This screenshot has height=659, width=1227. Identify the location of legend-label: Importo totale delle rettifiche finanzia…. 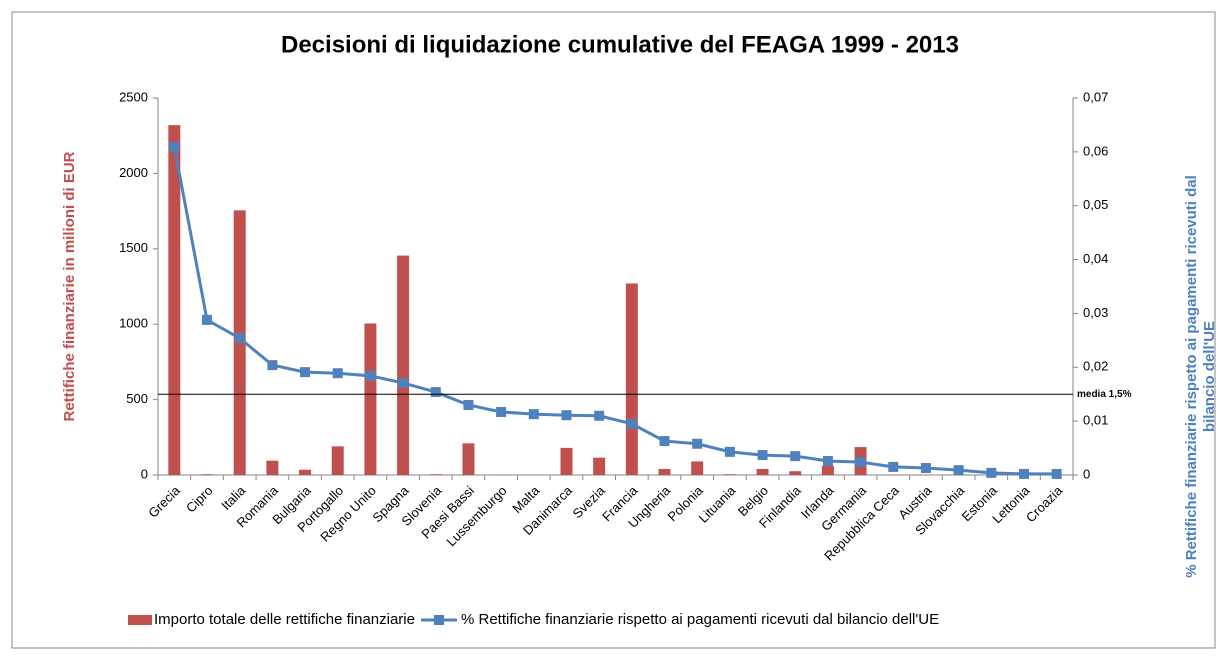
(284, 619).